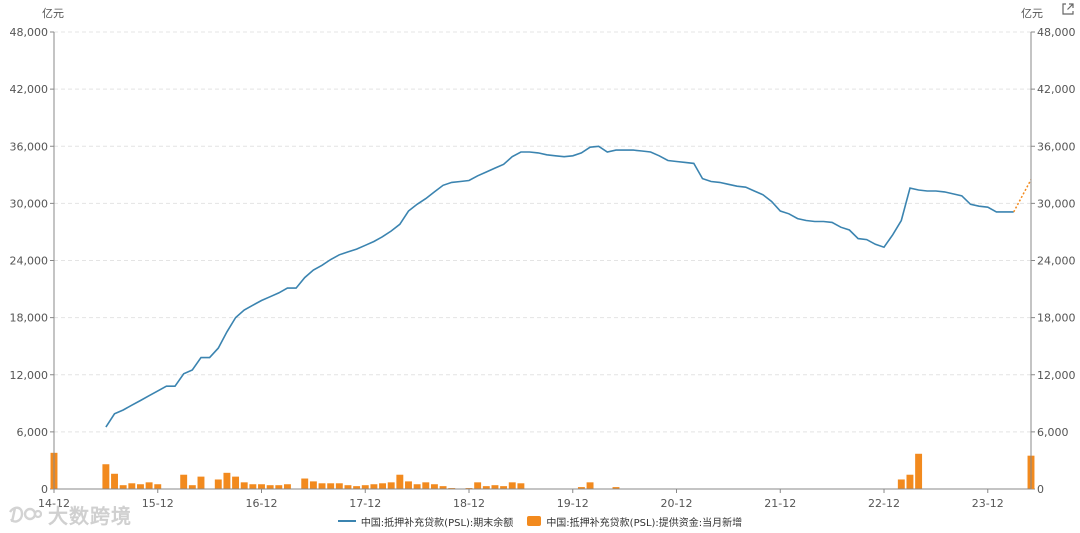 The width and height of the screenshot is (1080, 533). What do you see at coordinates (25, 514) in the screenshot?
I see `watermark-logo-icon` at bounding box center [25, 514].